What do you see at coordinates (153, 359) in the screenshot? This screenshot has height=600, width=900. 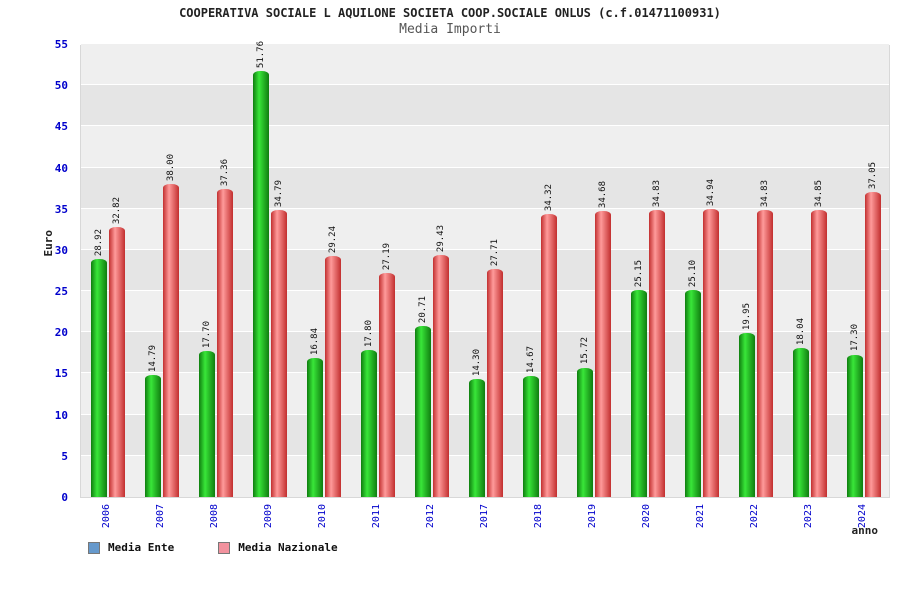 I see `value-label-media-ente-2007: 14.79` at bounding box center [153, 359].